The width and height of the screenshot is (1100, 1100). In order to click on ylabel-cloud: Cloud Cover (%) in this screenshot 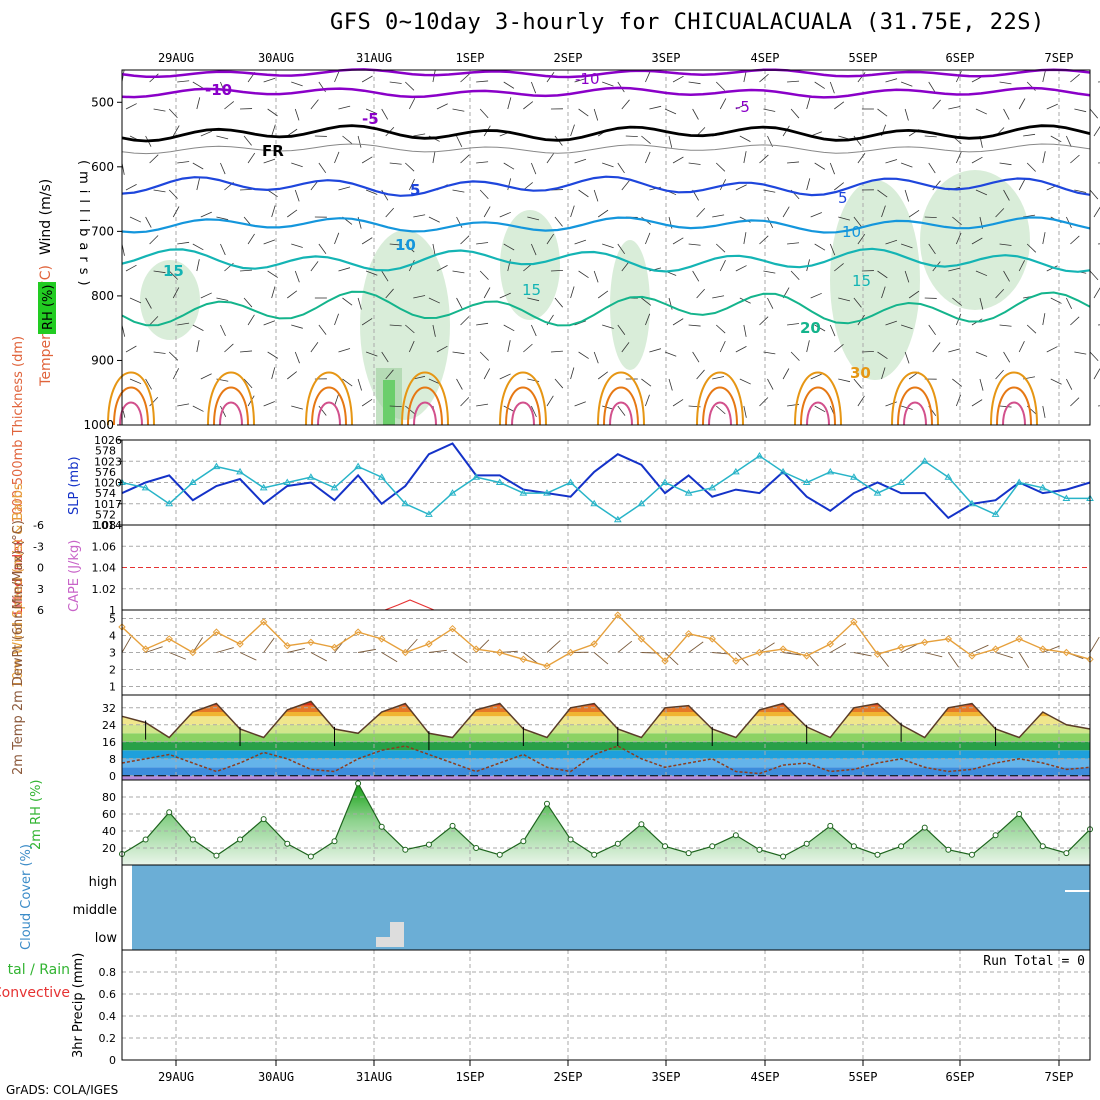, I will do `click(26, 897)`.